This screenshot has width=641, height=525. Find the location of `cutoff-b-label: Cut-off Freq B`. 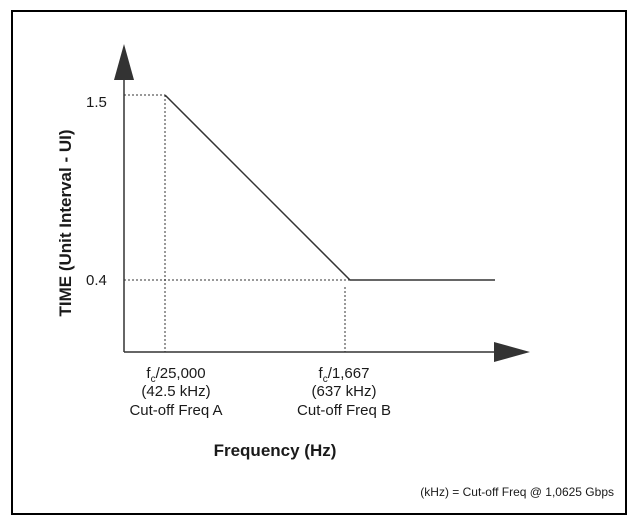

cutoff-b-label: Cut-off Freq B is located at coordinates (344, 410).